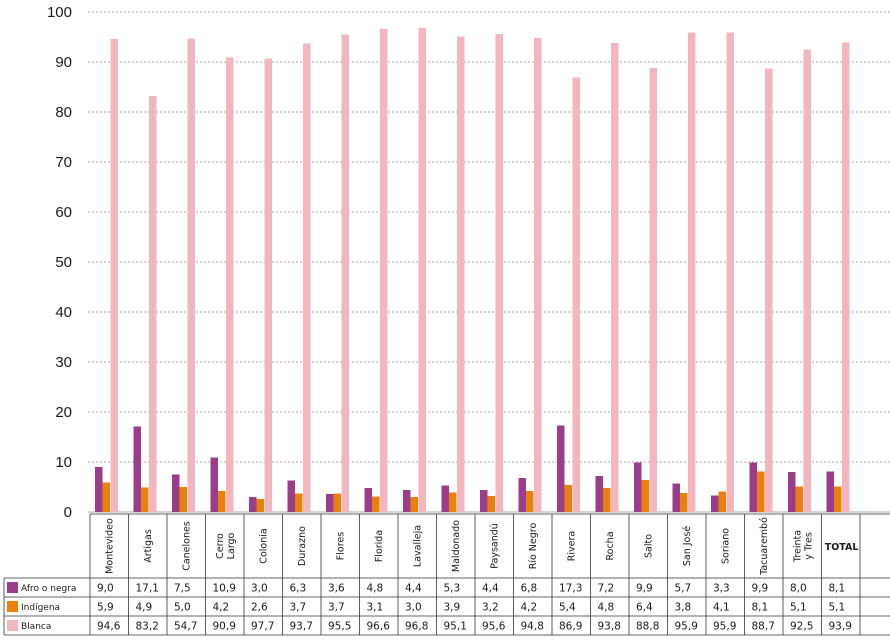 The image size is (890, 643). I want to click on y-tick-label-10: 10, so click(63, 462).